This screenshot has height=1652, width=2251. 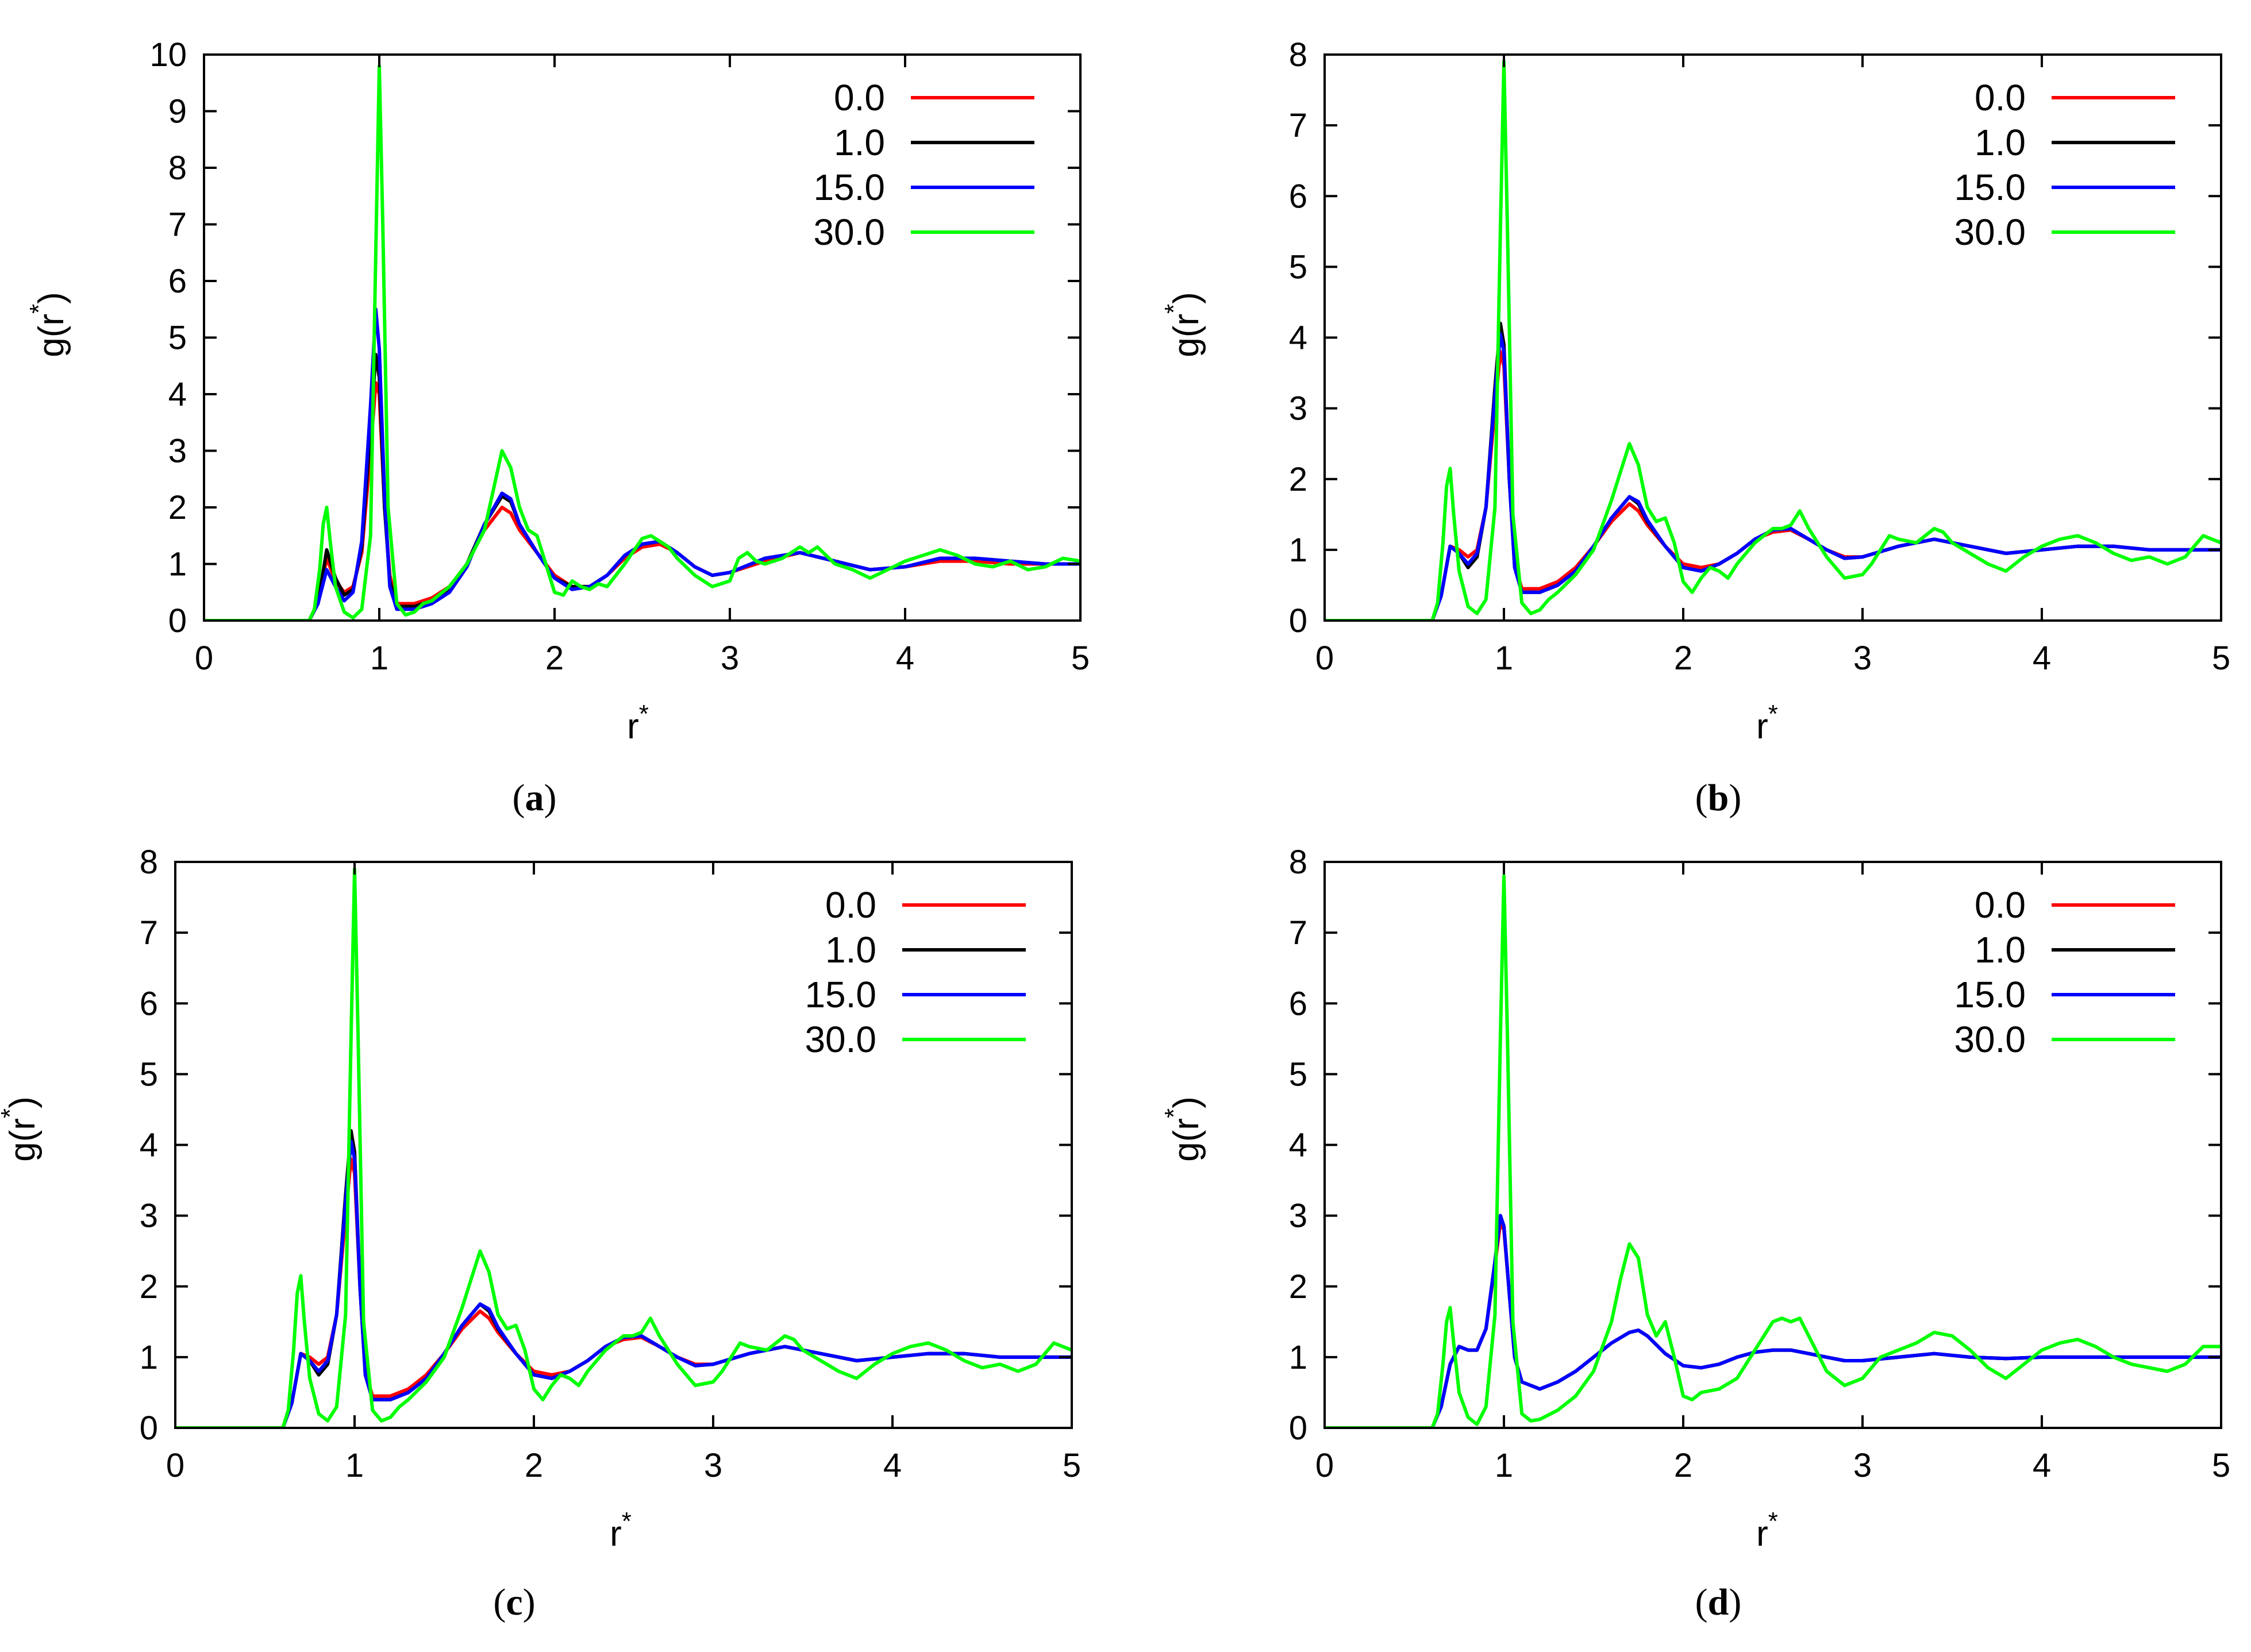 I want to click on panel-caption: (b), so click(x=1718, y=798).